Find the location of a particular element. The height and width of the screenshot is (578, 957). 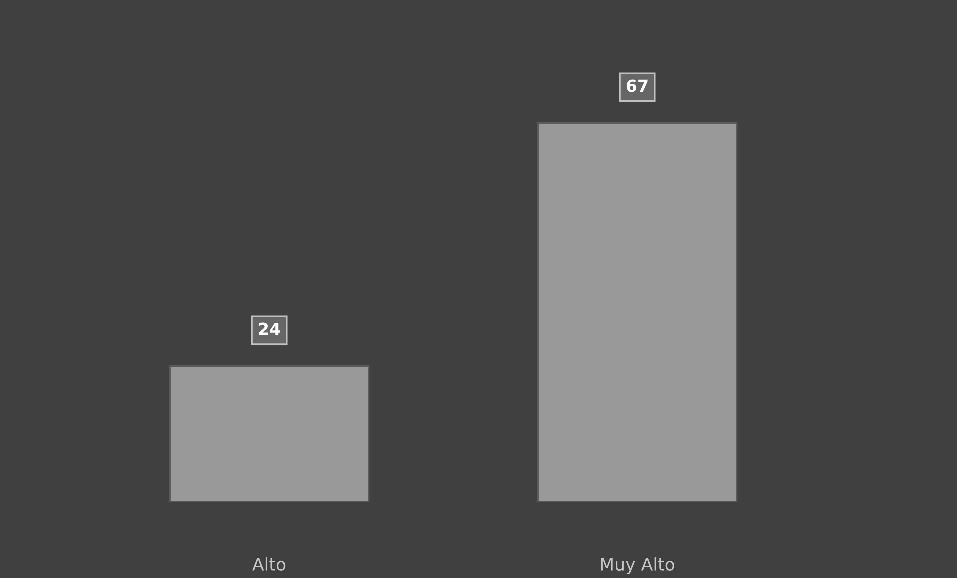

x-tick-label: Muy Alto is located at coordinates (638, 566).